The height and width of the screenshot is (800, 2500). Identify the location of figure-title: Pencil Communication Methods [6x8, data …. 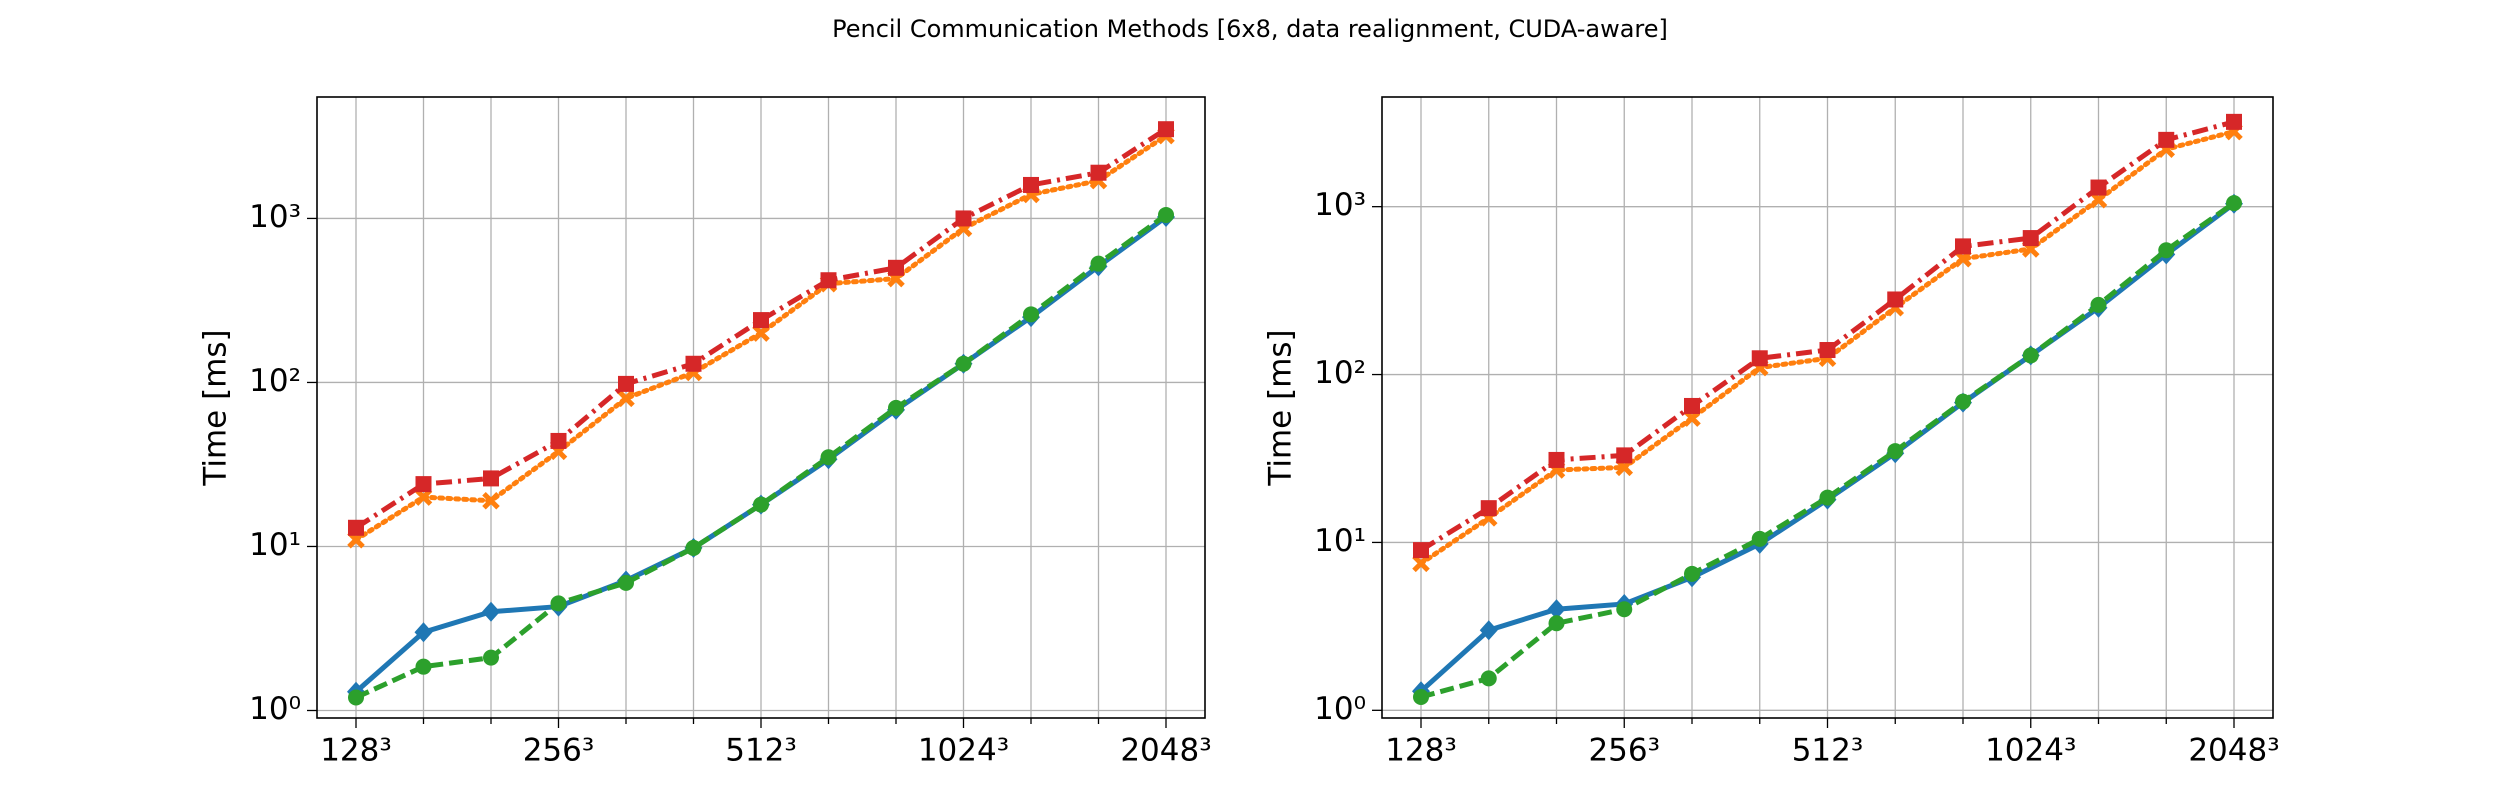
(1250, 29).